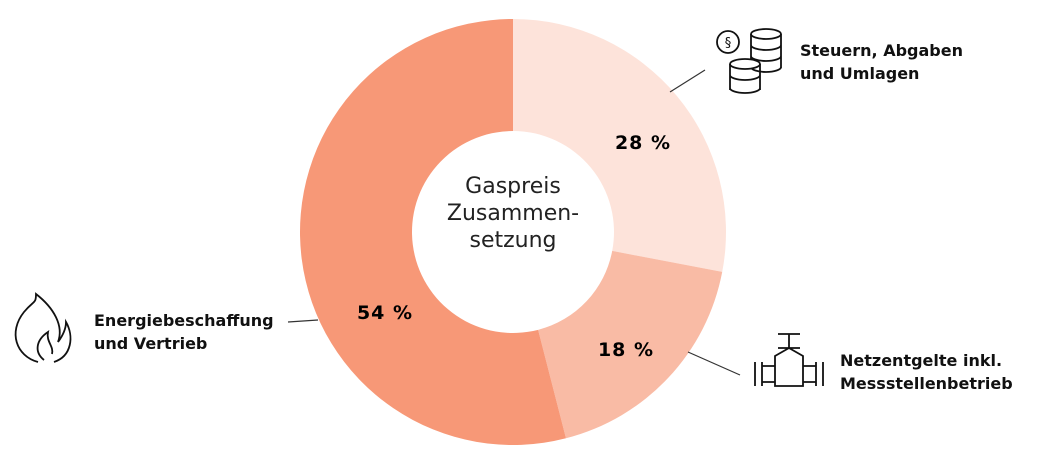  Describe the element at coordinates (643, 143) in the screenshot. I see `value-label: 28 %` at that location.